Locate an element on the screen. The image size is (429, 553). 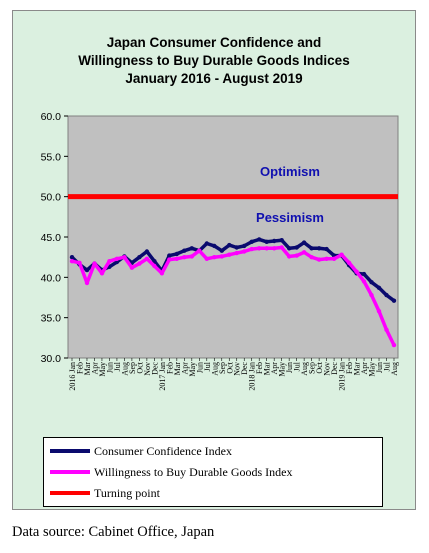
y-tick-label: 35.0 is located at coordinates (51, 319).